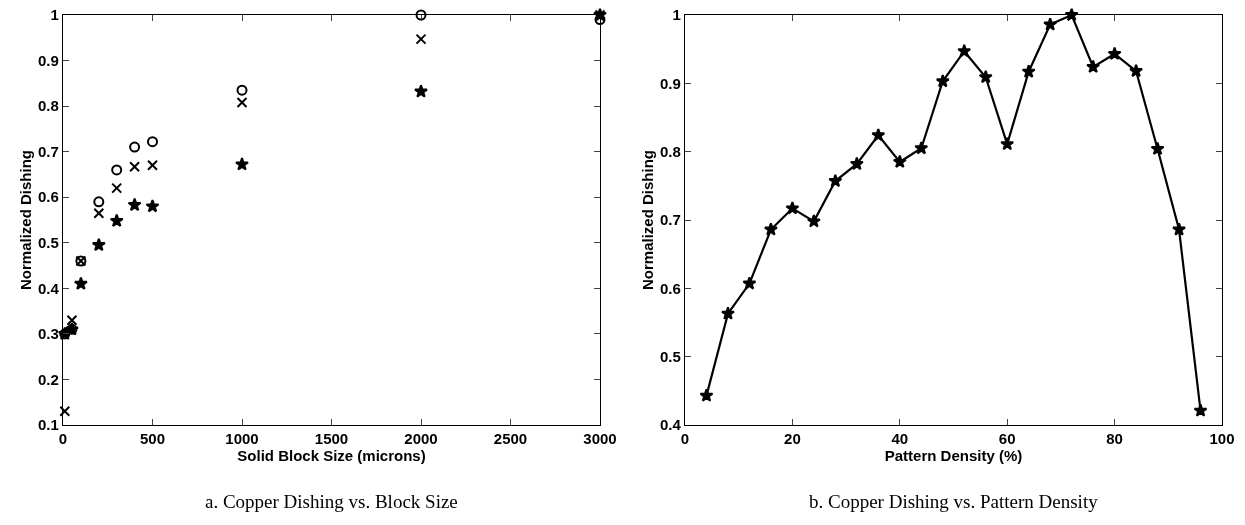 The image size is (1245, 525). What do you see at coordinates (510, 439) in the screenshot?
I see `x-tick-label: 2500` at bounding box center [510, 439].